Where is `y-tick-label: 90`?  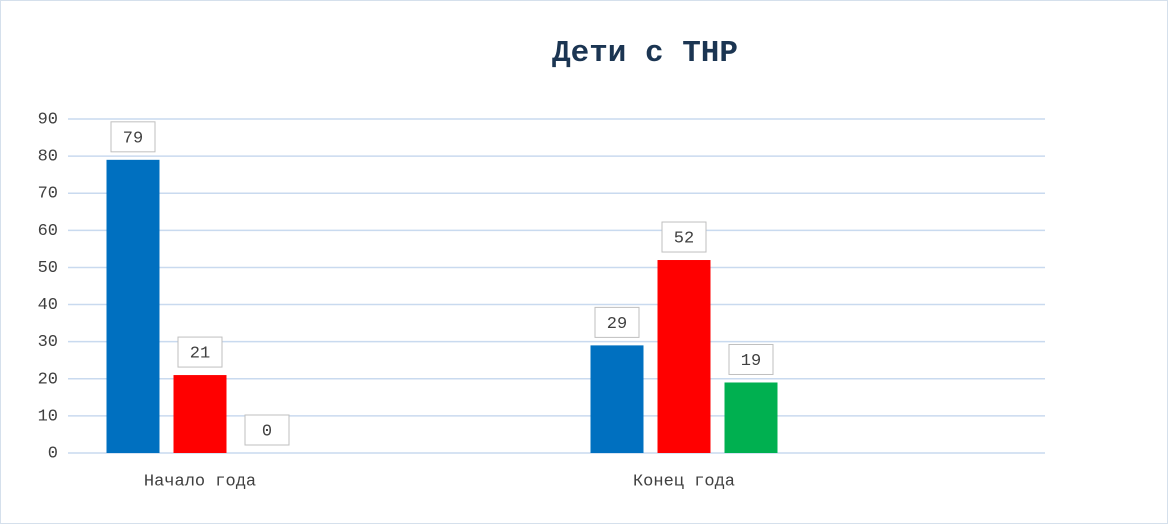
y-tick-label: 90 is located at coordinates (48, 119).